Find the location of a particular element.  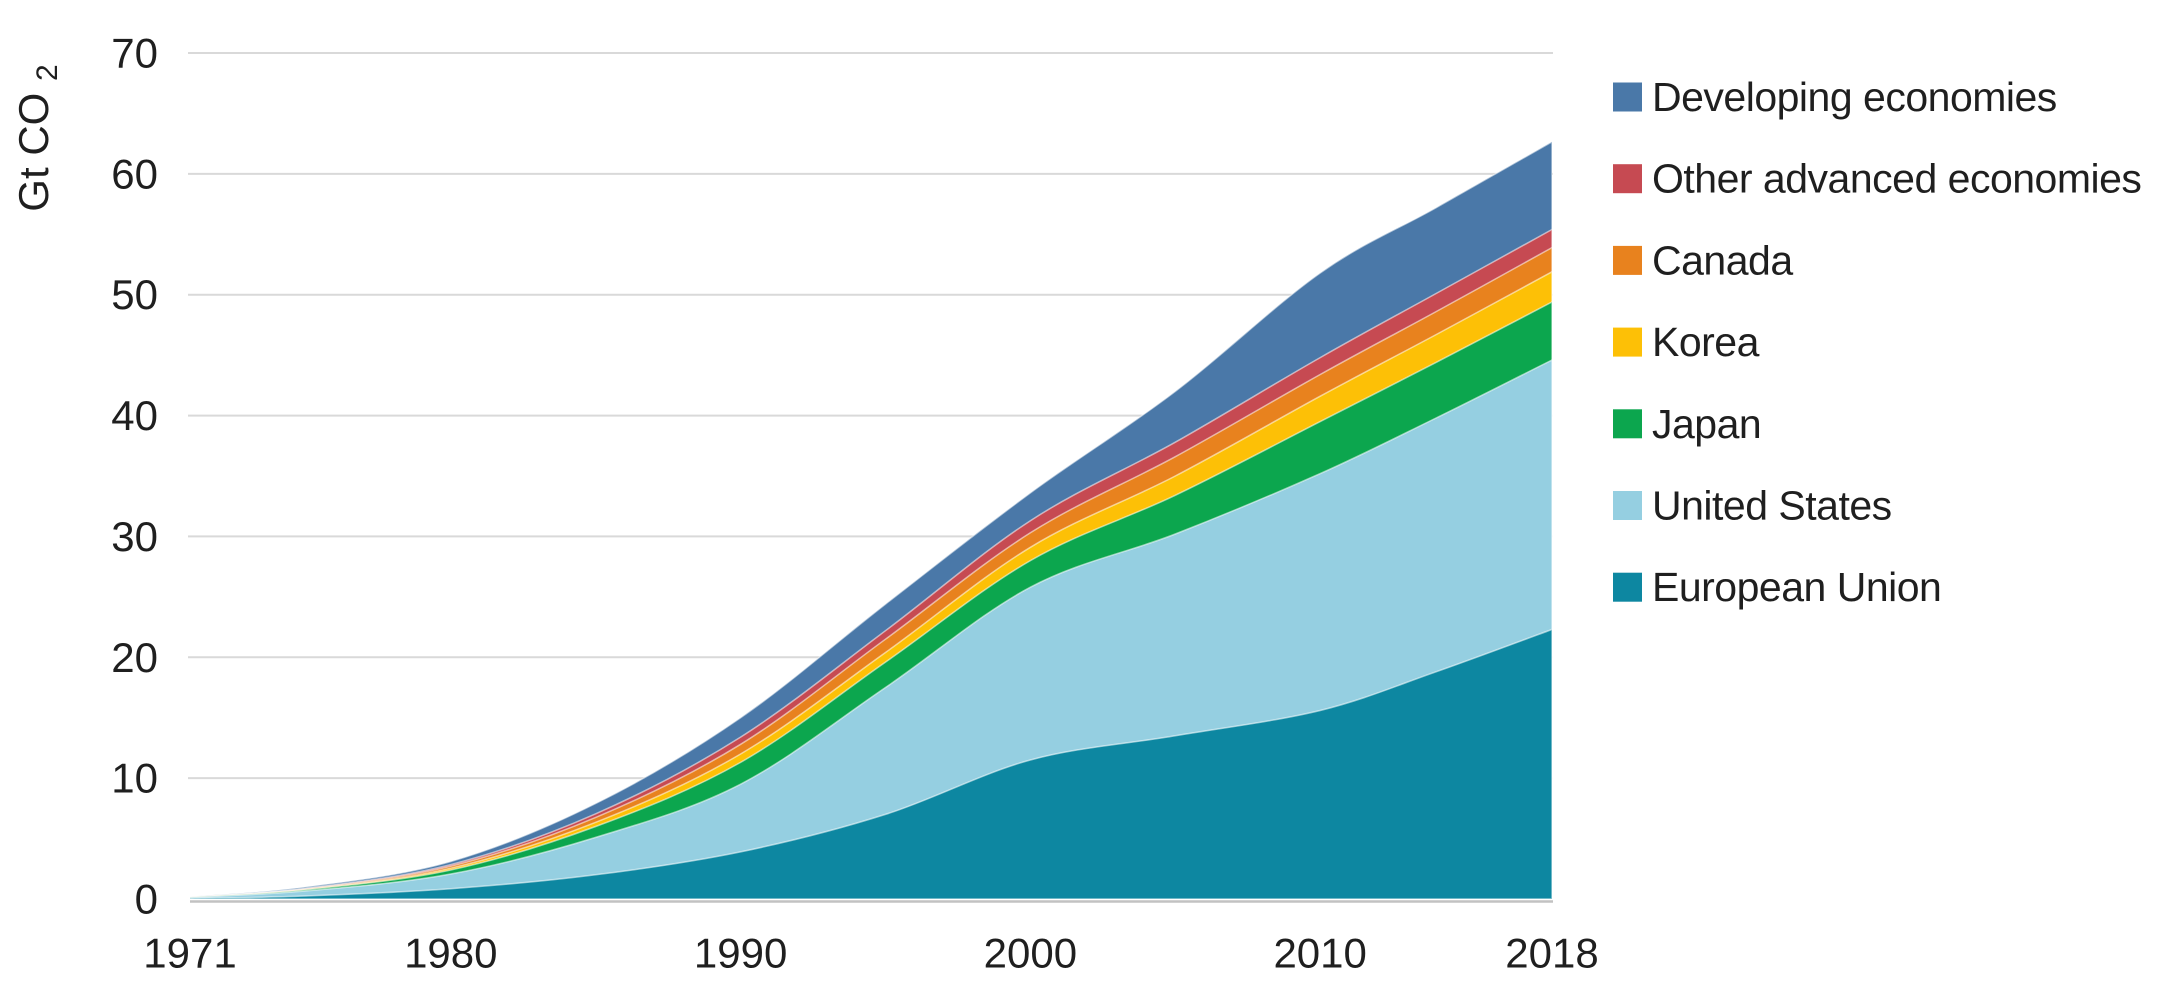

legend-swatch-japan is located at coordinates (1627, 424).